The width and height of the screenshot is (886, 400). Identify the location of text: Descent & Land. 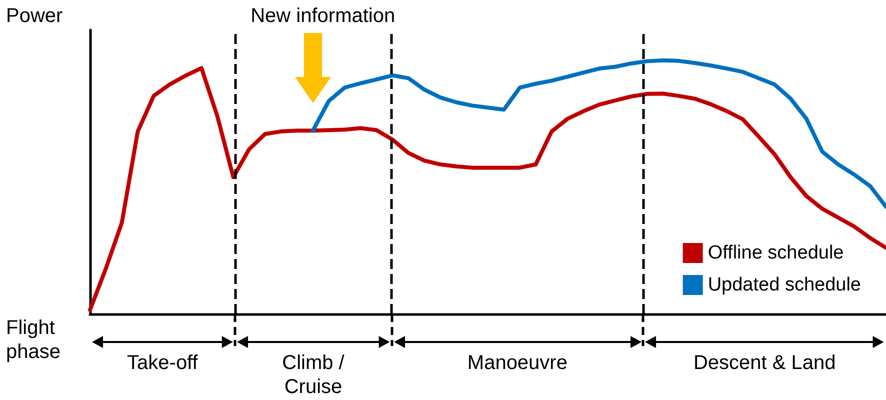
(764, 363).